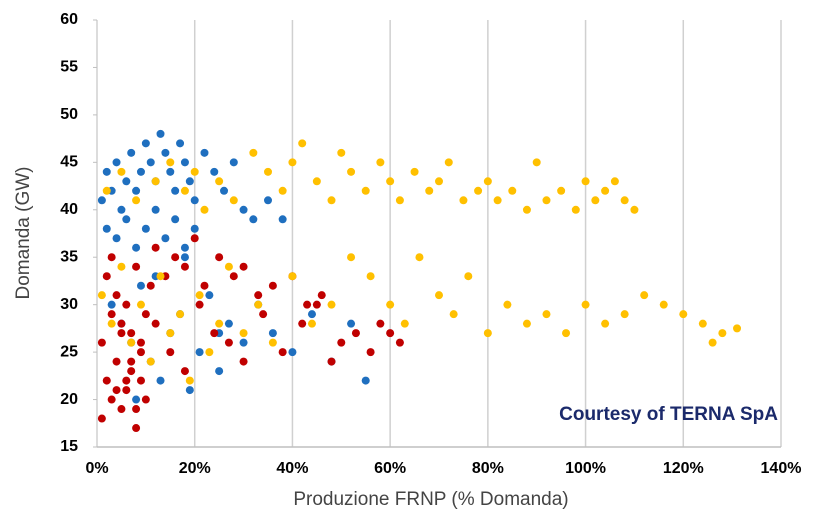 The height and width of the screenshot is (516, 813). Describe the element at coordinates (69, 67) in the screenshot. I see `y-tick-label: 55` at that location.